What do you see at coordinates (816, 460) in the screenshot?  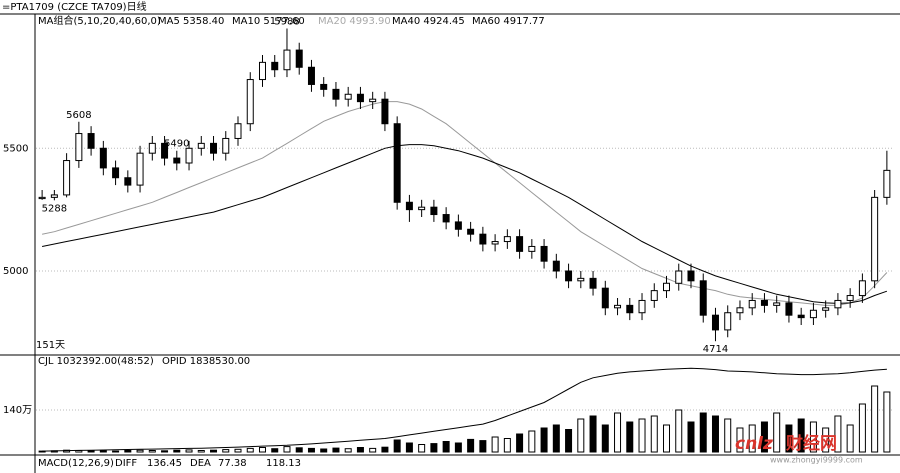 I see `watermark-url: www.zhongyi9999.com` at bounding box center [816, 460].